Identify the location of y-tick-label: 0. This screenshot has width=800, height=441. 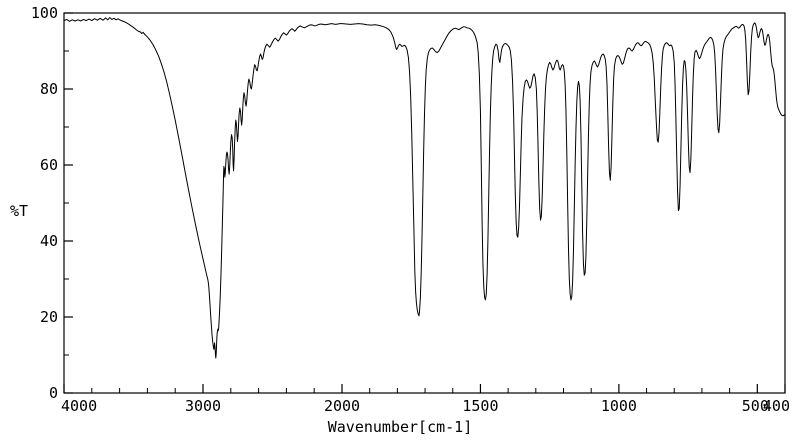
(53, 393).